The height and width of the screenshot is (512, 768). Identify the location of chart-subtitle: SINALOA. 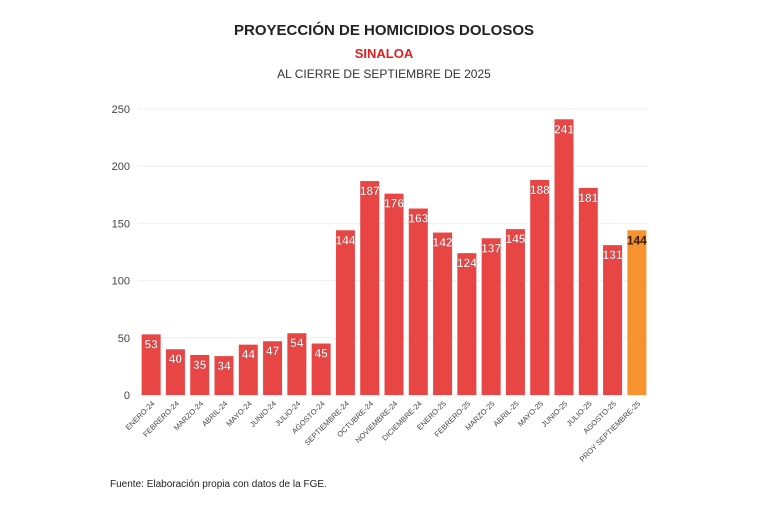
(384, 53).